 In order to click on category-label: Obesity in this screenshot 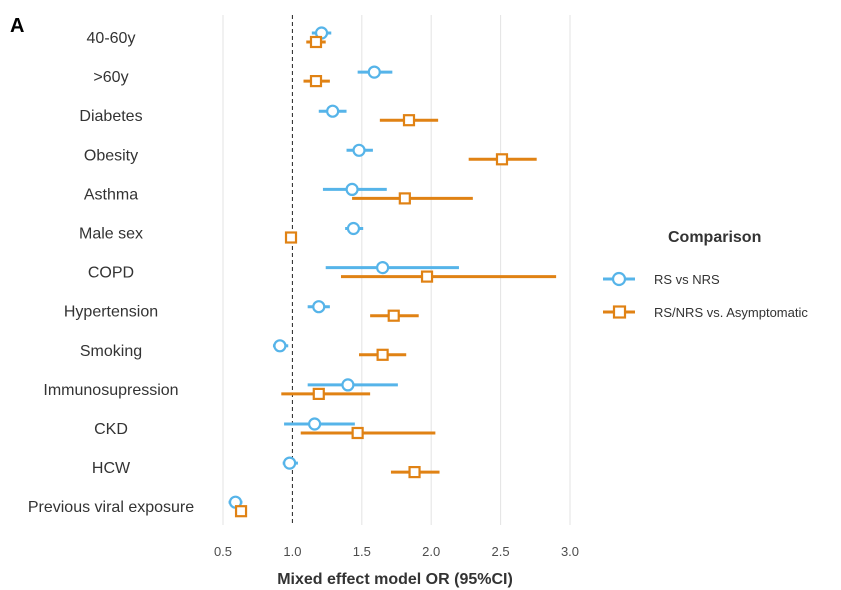, I will do `click(111, 155)`.